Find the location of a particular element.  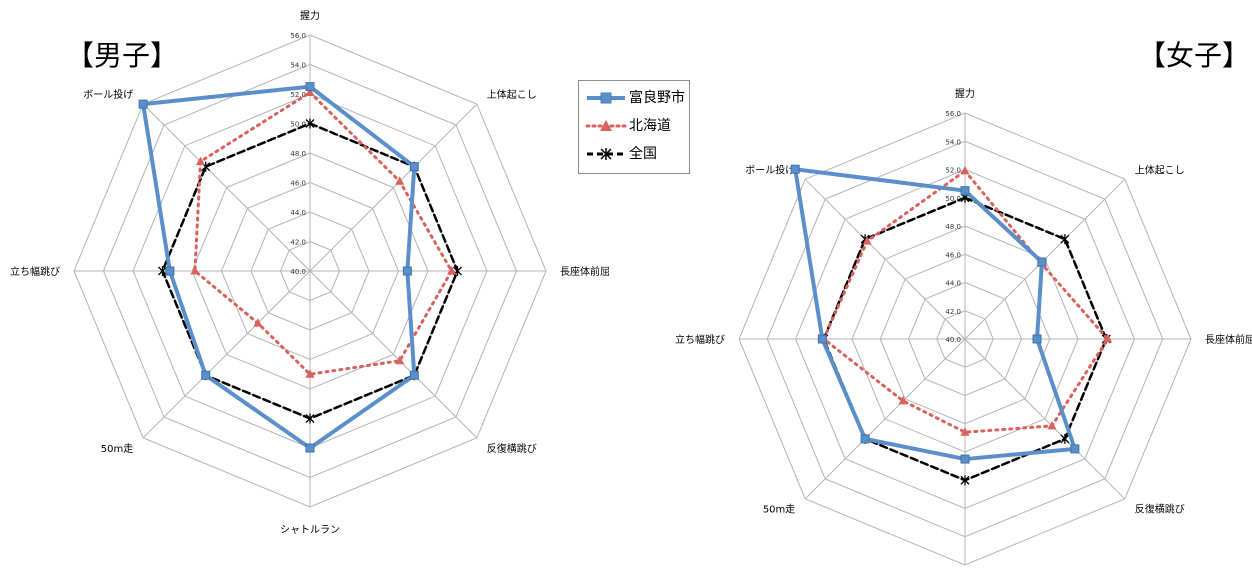

legend-label-national: 全国 is located at coordinates (643, 154).